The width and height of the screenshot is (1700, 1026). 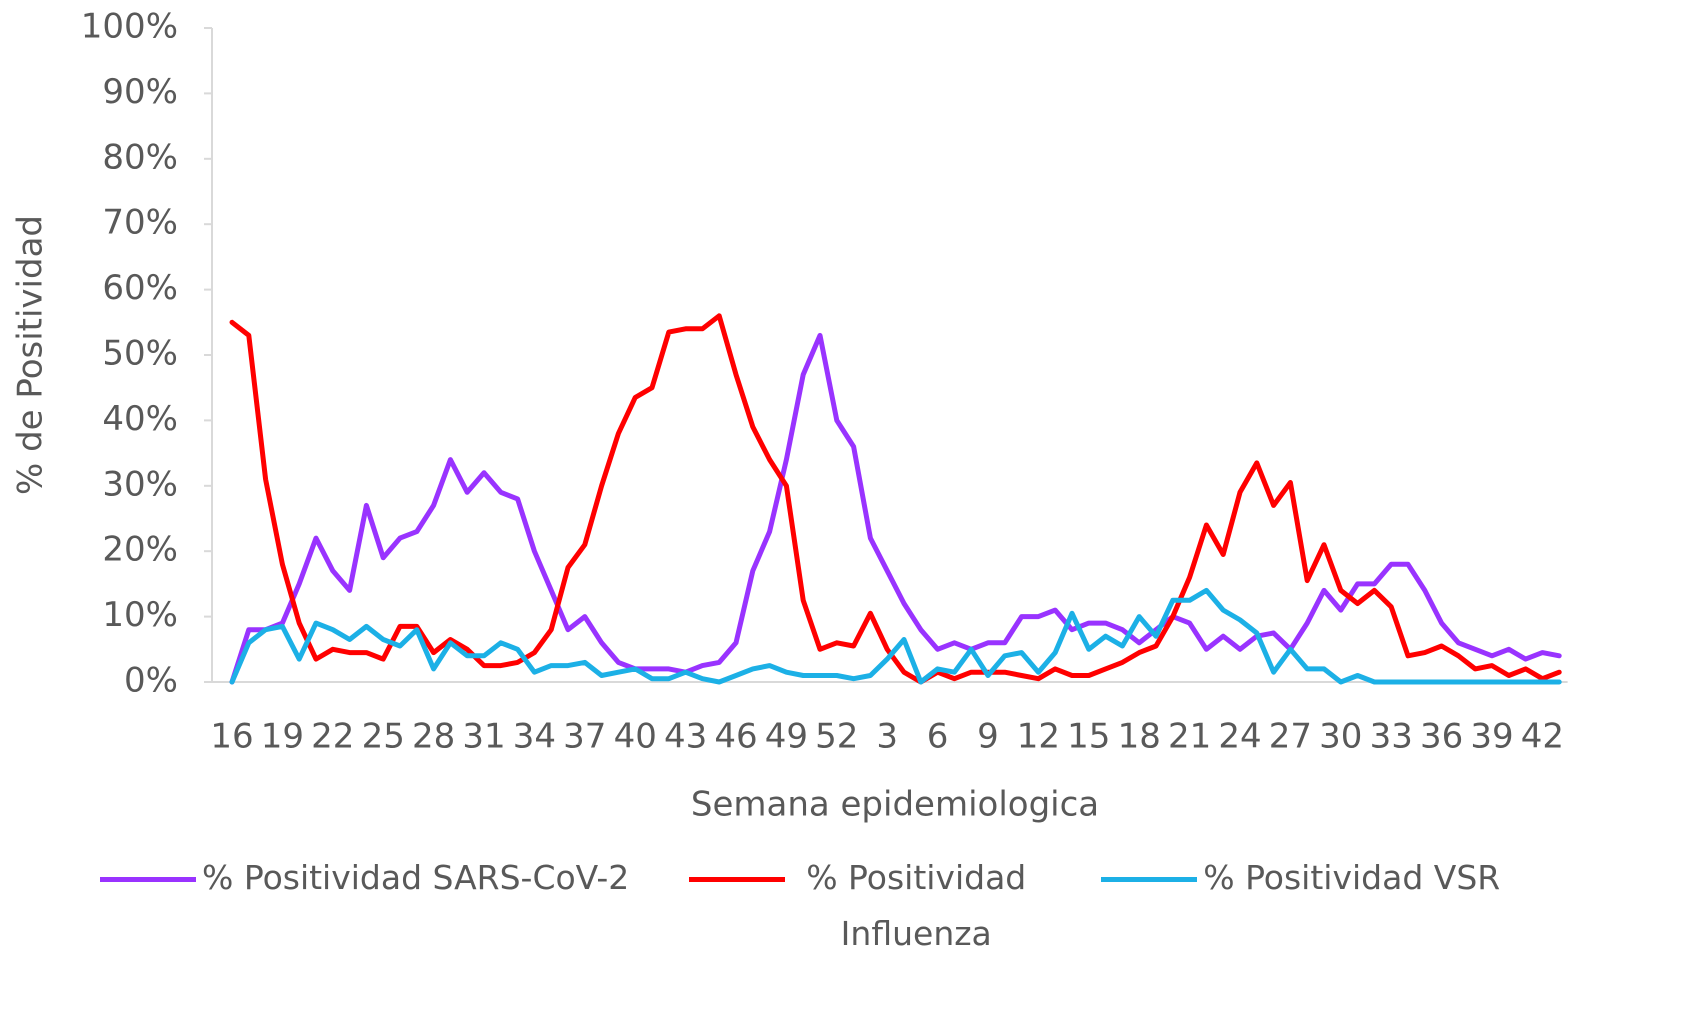 What do you see at coordinates (140, 223) in the screenshot?
I see `y-tick-label: 70%` at bounding box center [140, 223].